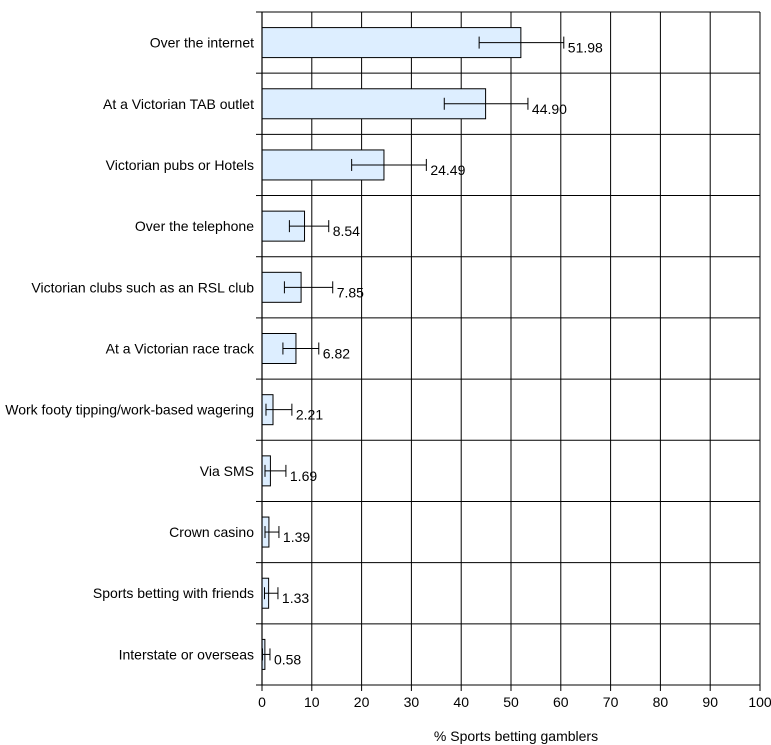  I want to click on x-tick-label: 100, so click(759, 702).